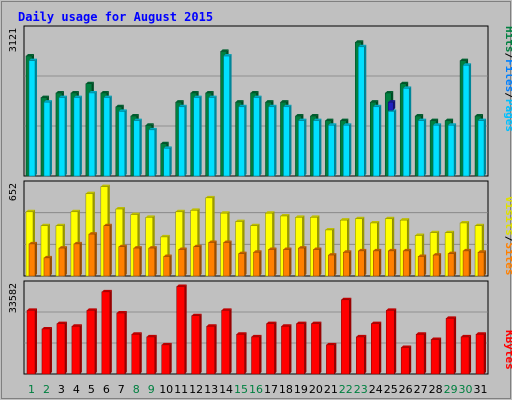  What do you see at coordinates (245, 263) in the screenshot?
I see `sites-bar-15-side` at bounding box center [245, 263].